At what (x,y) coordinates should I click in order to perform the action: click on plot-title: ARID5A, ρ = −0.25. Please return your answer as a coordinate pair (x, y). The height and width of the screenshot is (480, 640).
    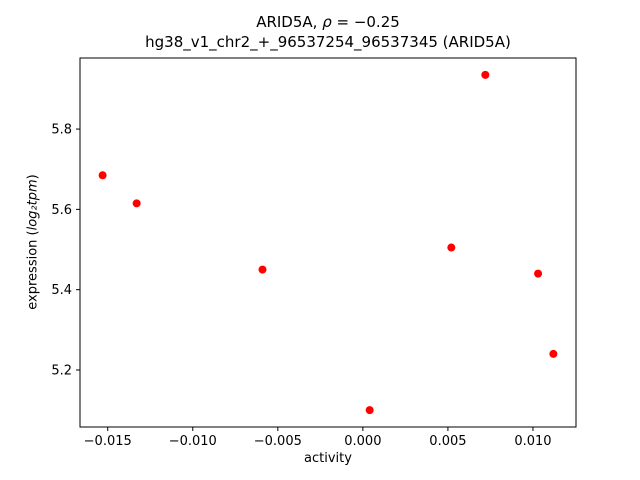
    Looking at the image, I should click on (328, 22).